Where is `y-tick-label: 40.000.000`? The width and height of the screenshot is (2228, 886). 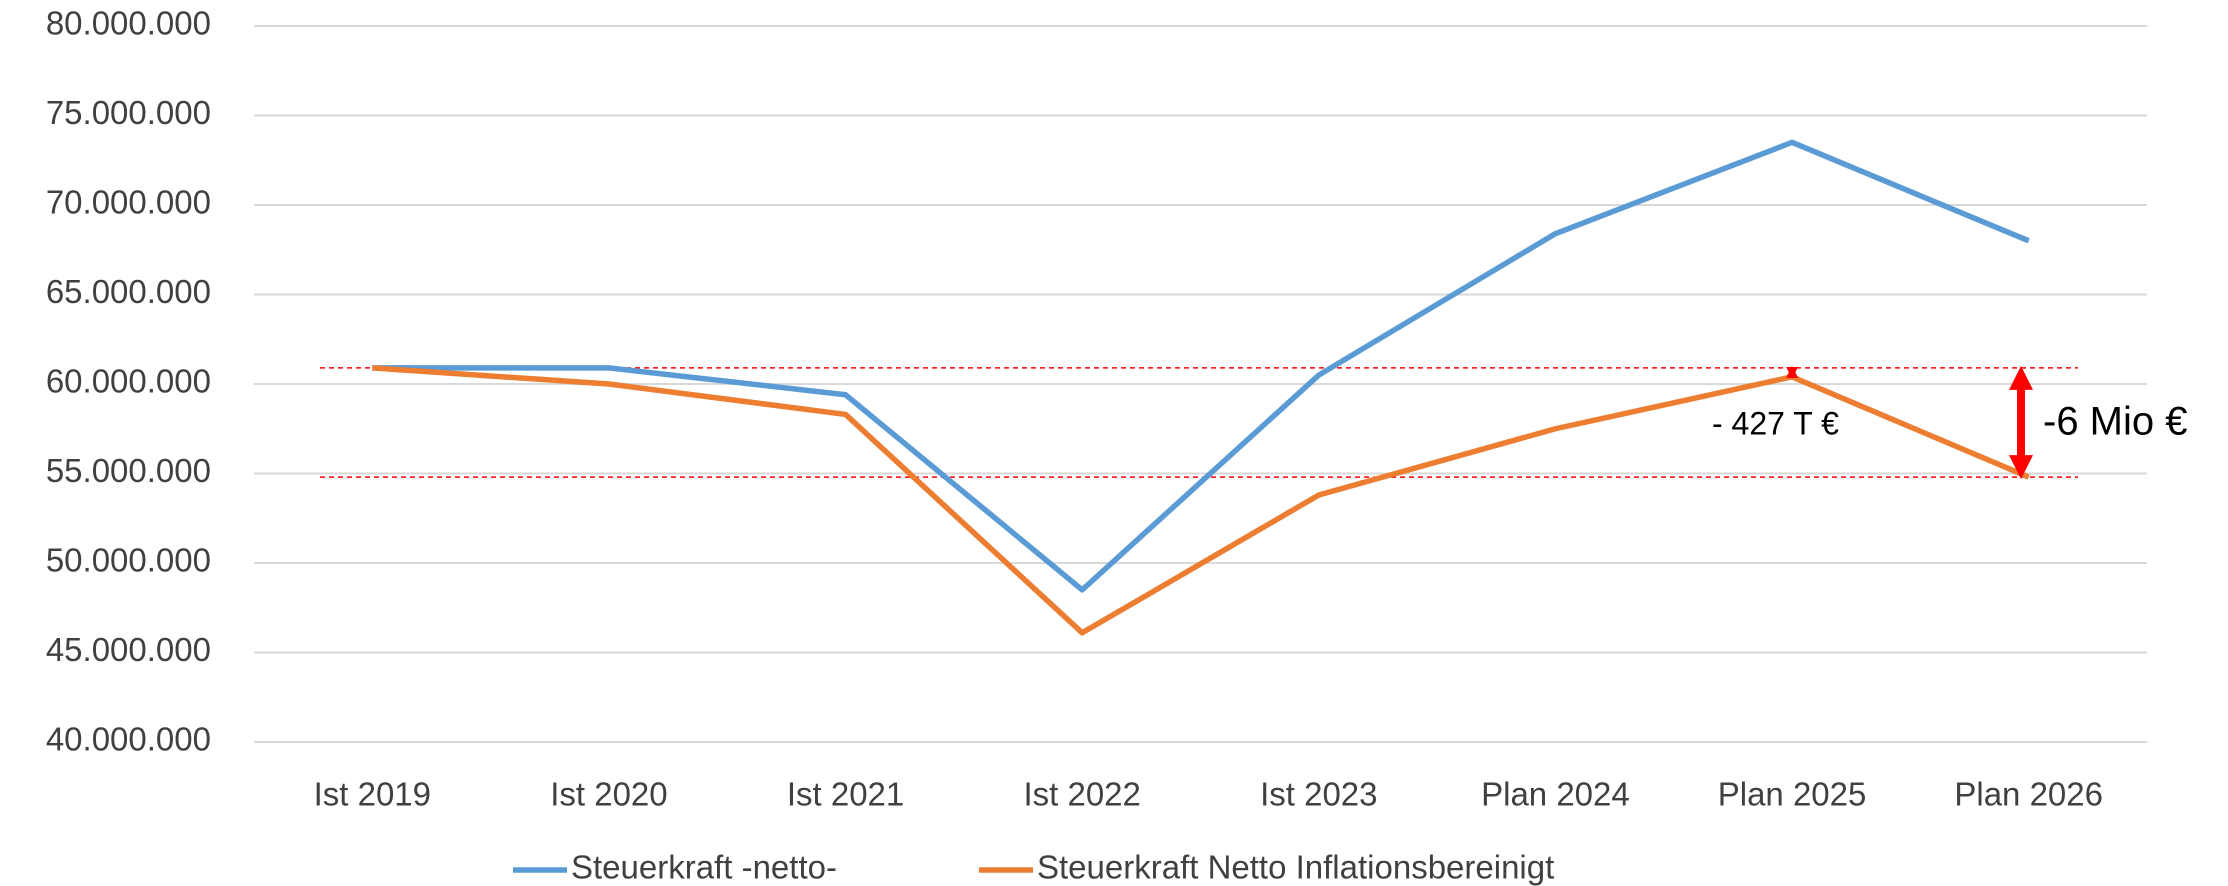
y-tick-label: 40.000.000 is located at coordinates (128, 739).